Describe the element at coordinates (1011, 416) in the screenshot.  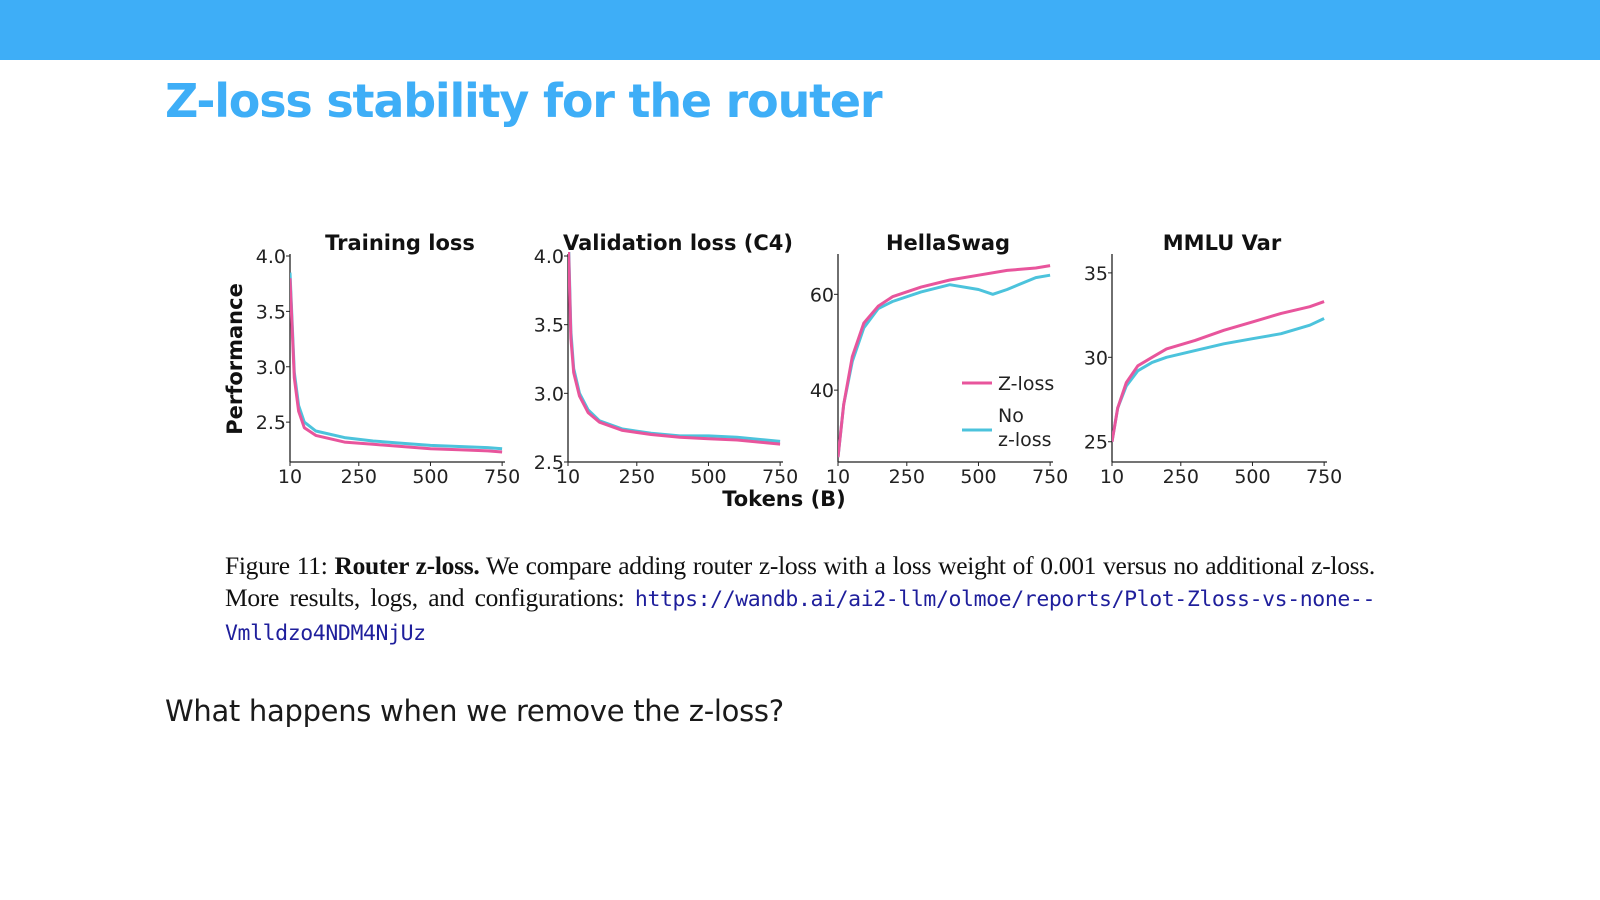
I see `legend-label-no-zloss-line1: No` at that location.